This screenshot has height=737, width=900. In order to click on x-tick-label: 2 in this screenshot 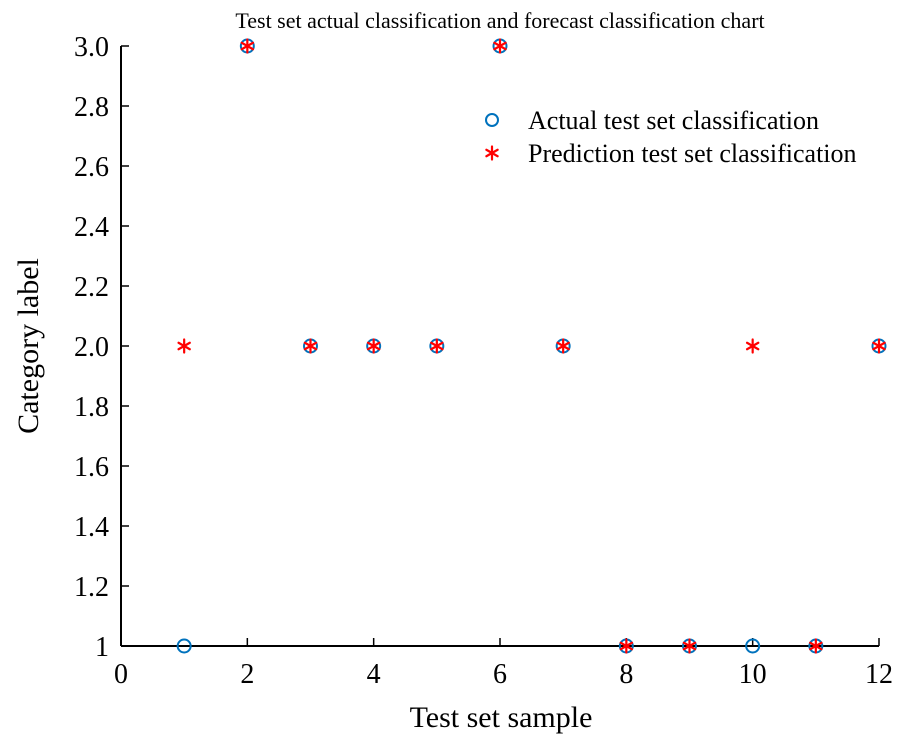, I will do `click(247, 674)`.